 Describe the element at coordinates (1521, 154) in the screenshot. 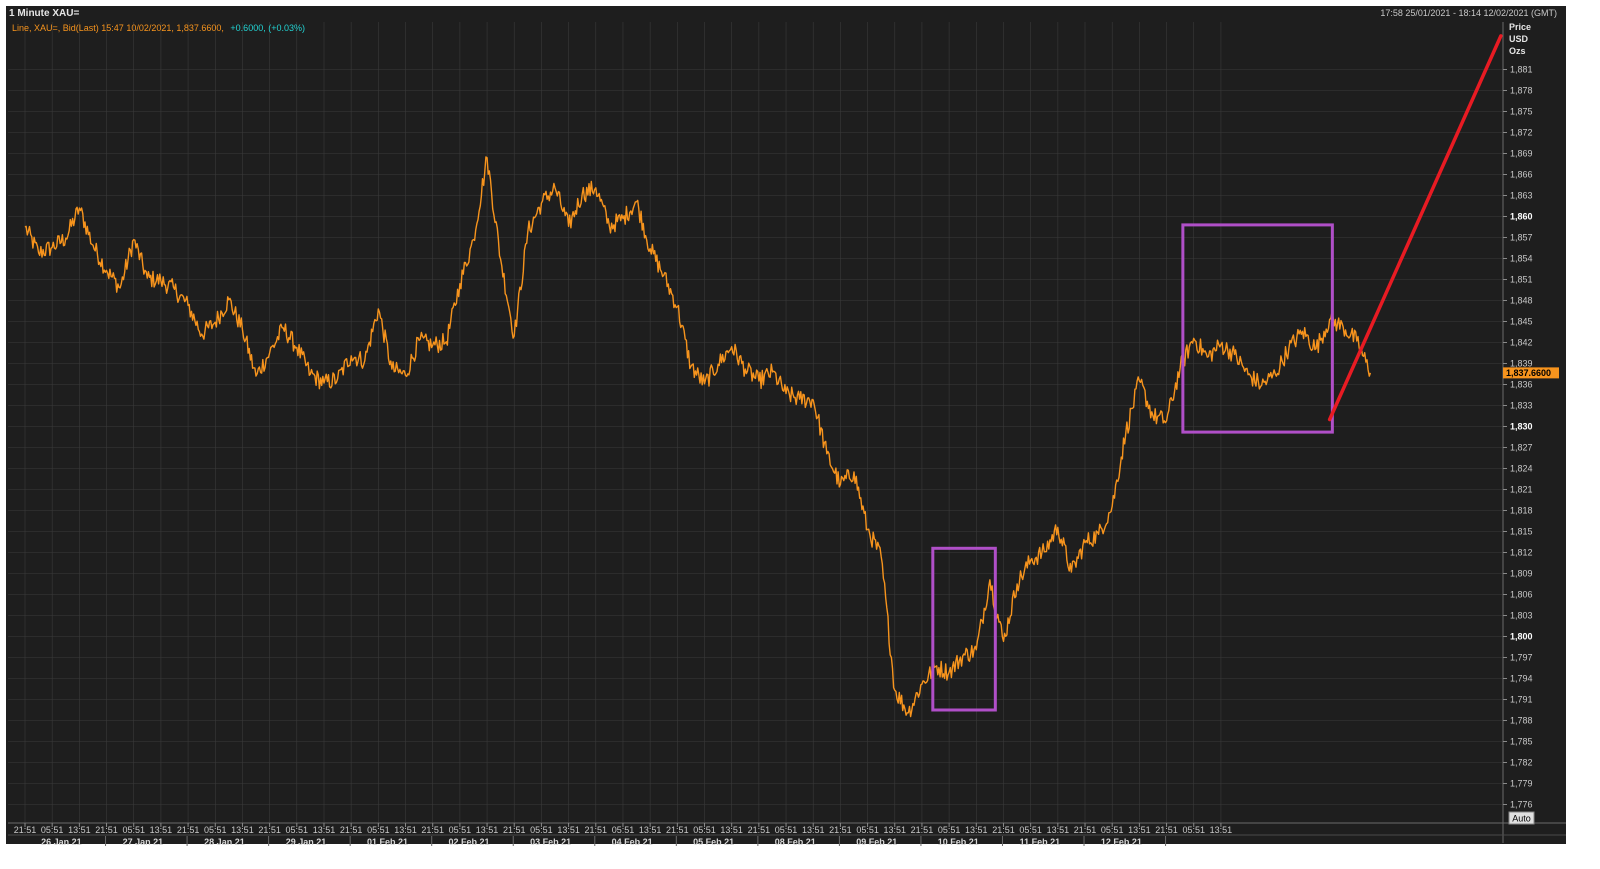

I see `y-tick-label: 1,869` at that location.